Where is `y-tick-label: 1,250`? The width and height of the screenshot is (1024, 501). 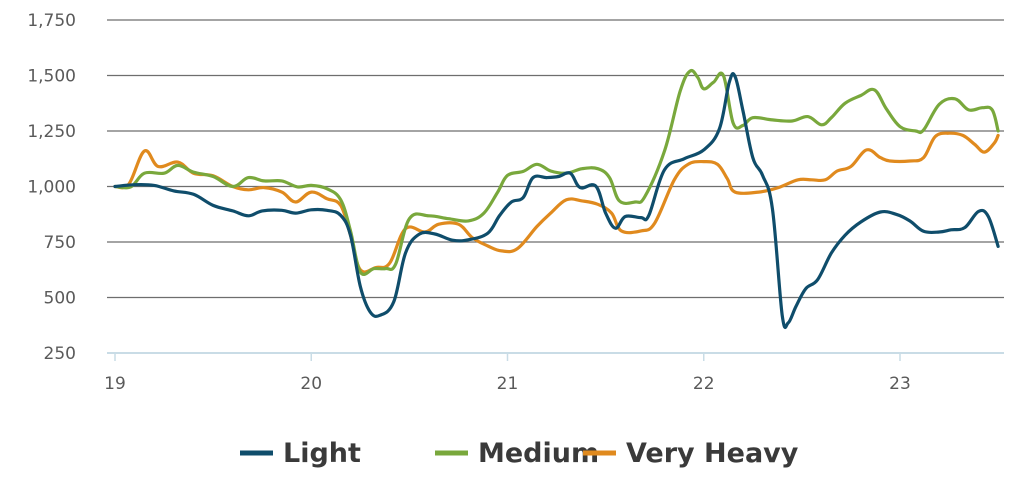 y-tick-label: 1,250 is located at coordinates (51, 132).